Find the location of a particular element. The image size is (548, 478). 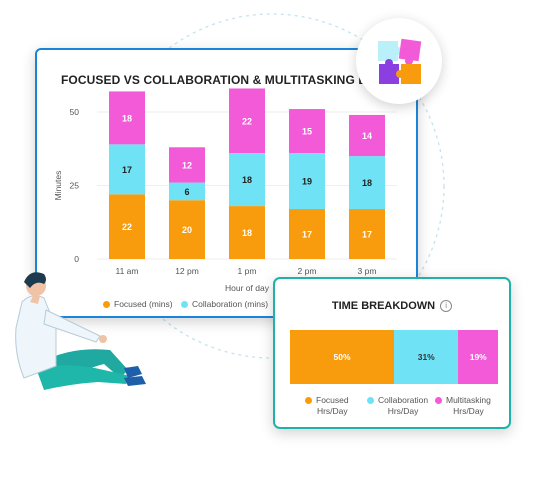

bar-data-label: 19 is located at coordinates (307, 182).